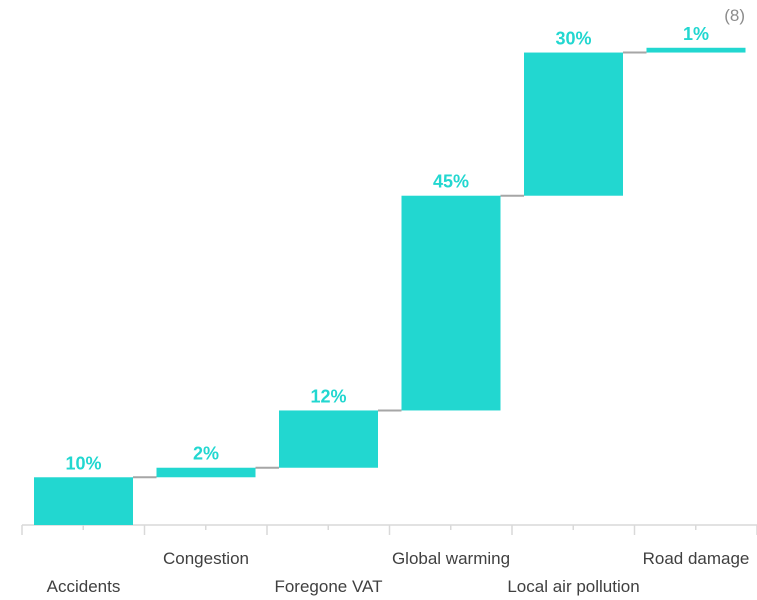 The image size is (757, 600). I want to click on value-label: 1%, so click(696, 34).